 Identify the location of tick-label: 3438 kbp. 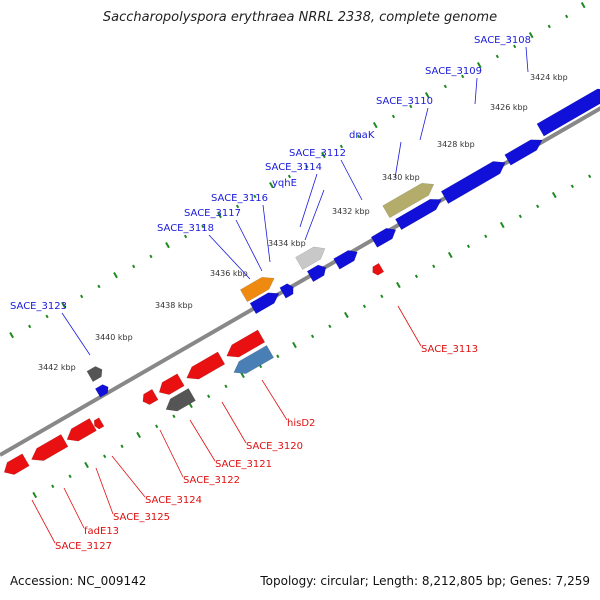
(174, 305).